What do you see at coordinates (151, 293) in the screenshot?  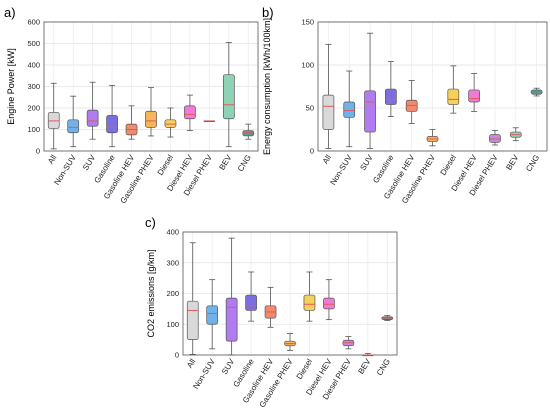 I see `y-axis-label: CO2 emissions [g/km]` at bounding box center [151, 293].